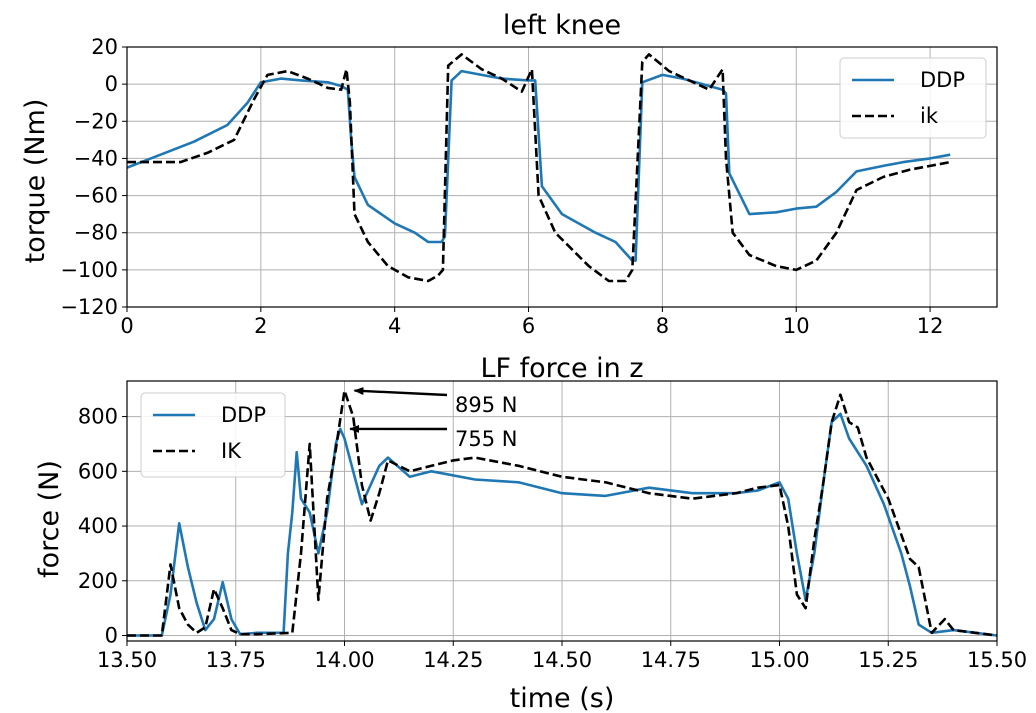  What do you see at coordinates (344, 660) in the screenshot?
I see `x-tick-label: 14.00` at bounding box center [344, 660].